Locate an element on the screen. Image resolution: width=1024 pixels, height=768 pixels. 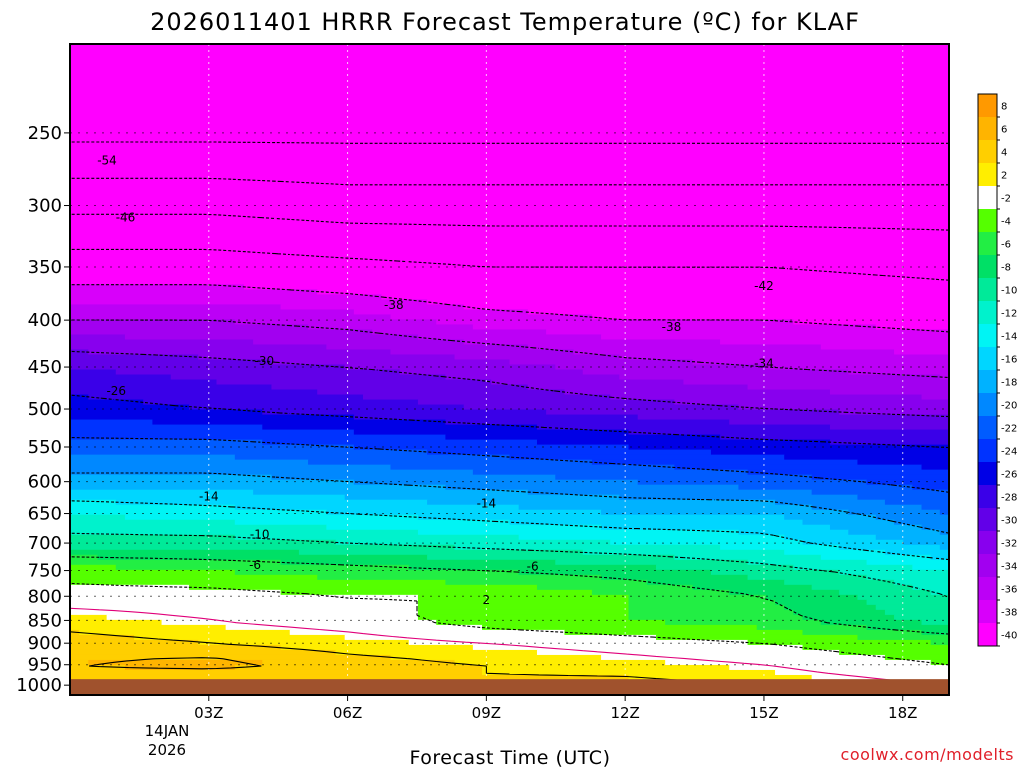
y-tick-label: 1000 is located at coordinates (39, 685).